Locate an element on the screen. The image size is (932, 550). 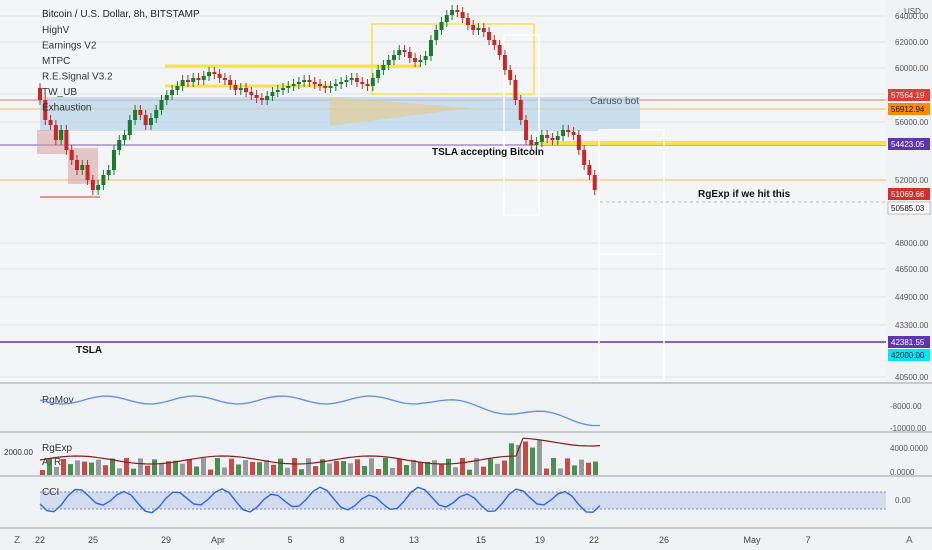
price-badge: 42381.55 is located at coordinates (909, 342).